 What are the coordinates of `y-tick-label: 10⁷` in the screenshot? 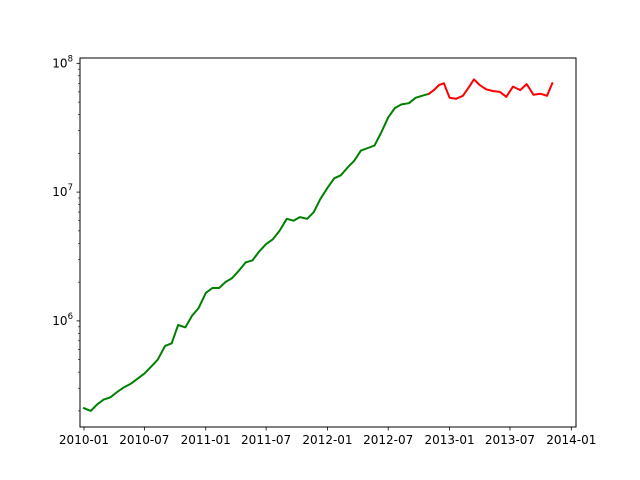 It's located at (62, 191).